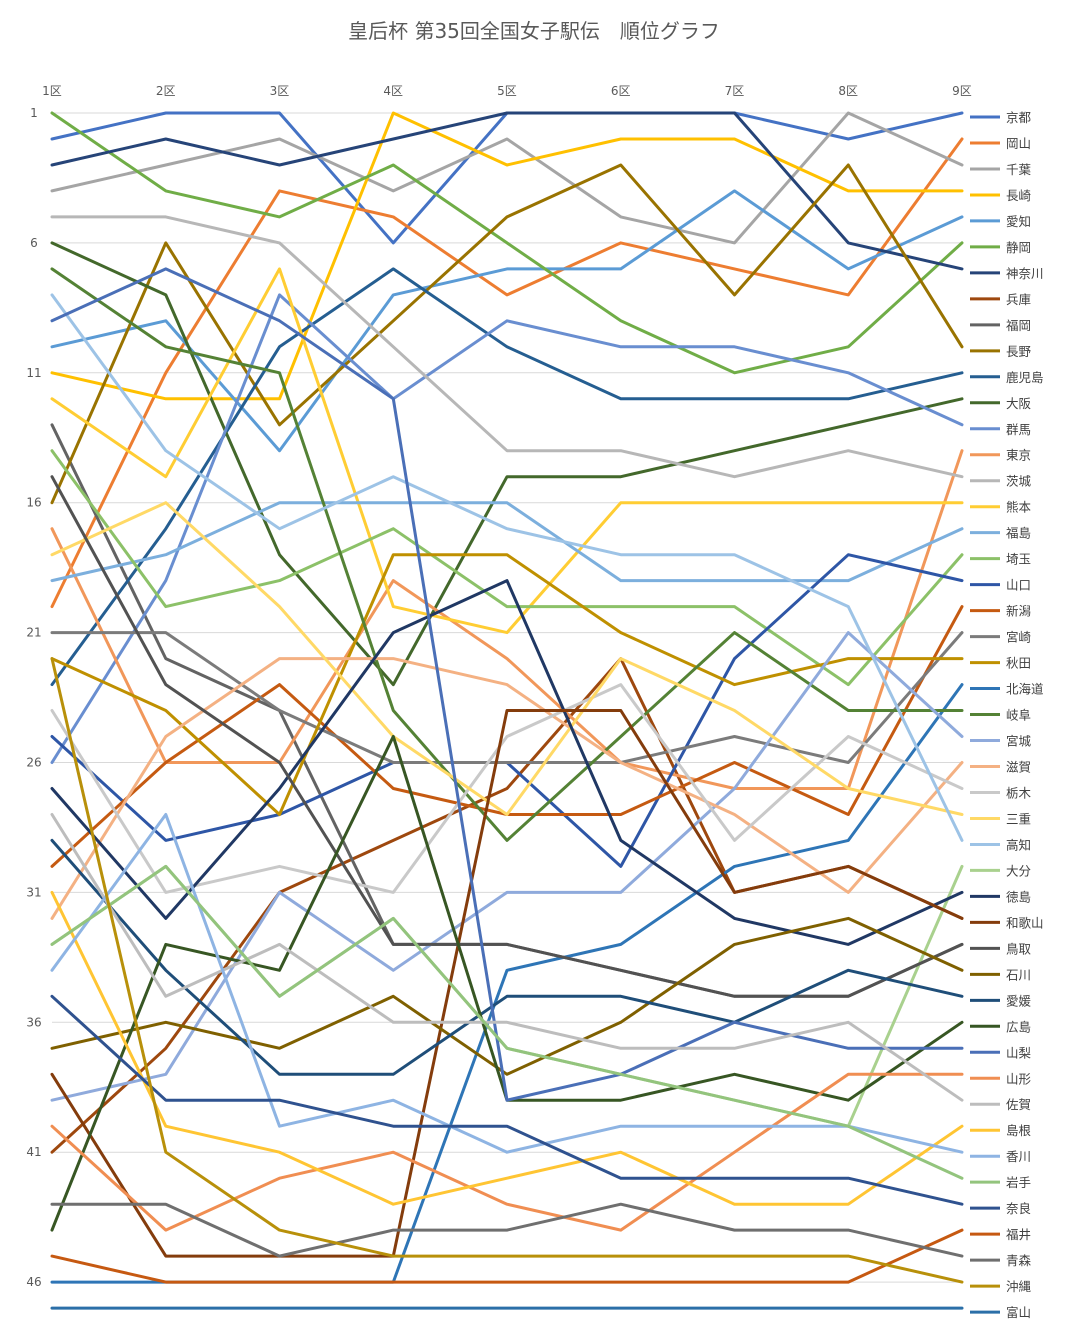 This screenshot has width=1070, height=1334. I want to click on legend-item: 岩手, so click(1000, 1182).